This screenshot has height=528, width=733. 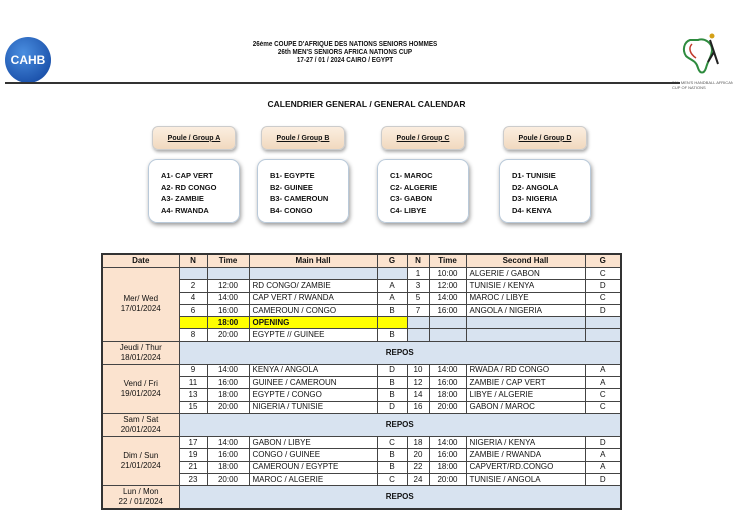 I want to click on group-header: Poule / Group C, so click(x=423, y=138).